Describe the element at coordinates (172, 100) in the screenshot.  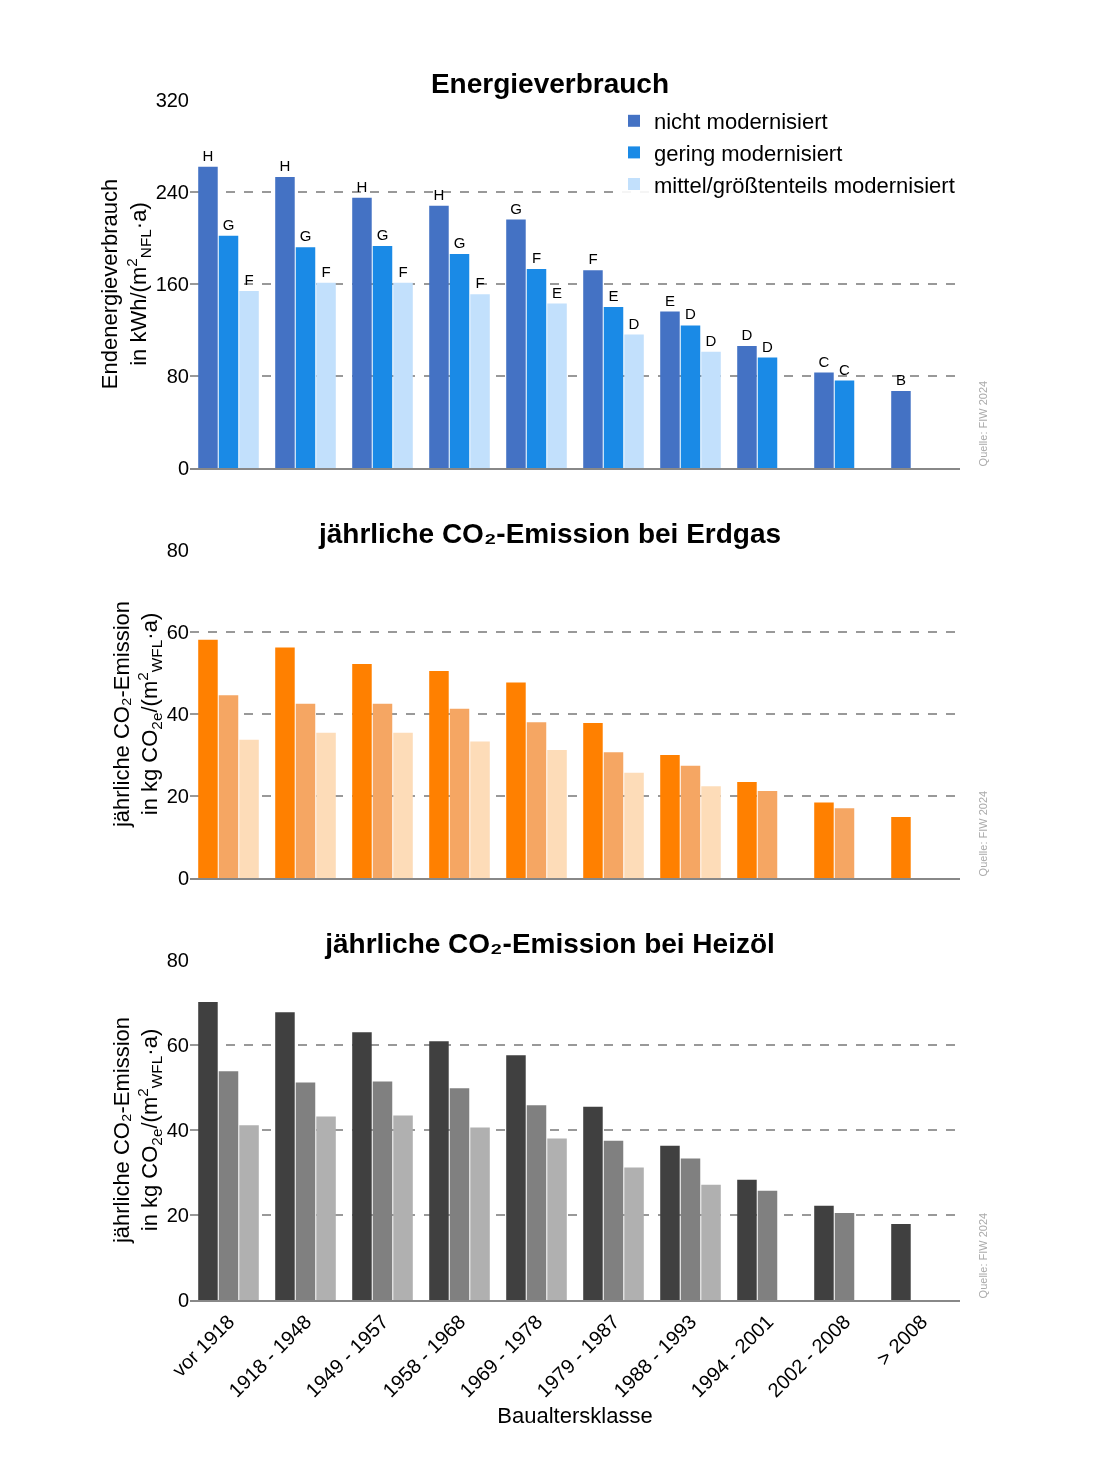
I see `y-tick-label: 320` at that location.